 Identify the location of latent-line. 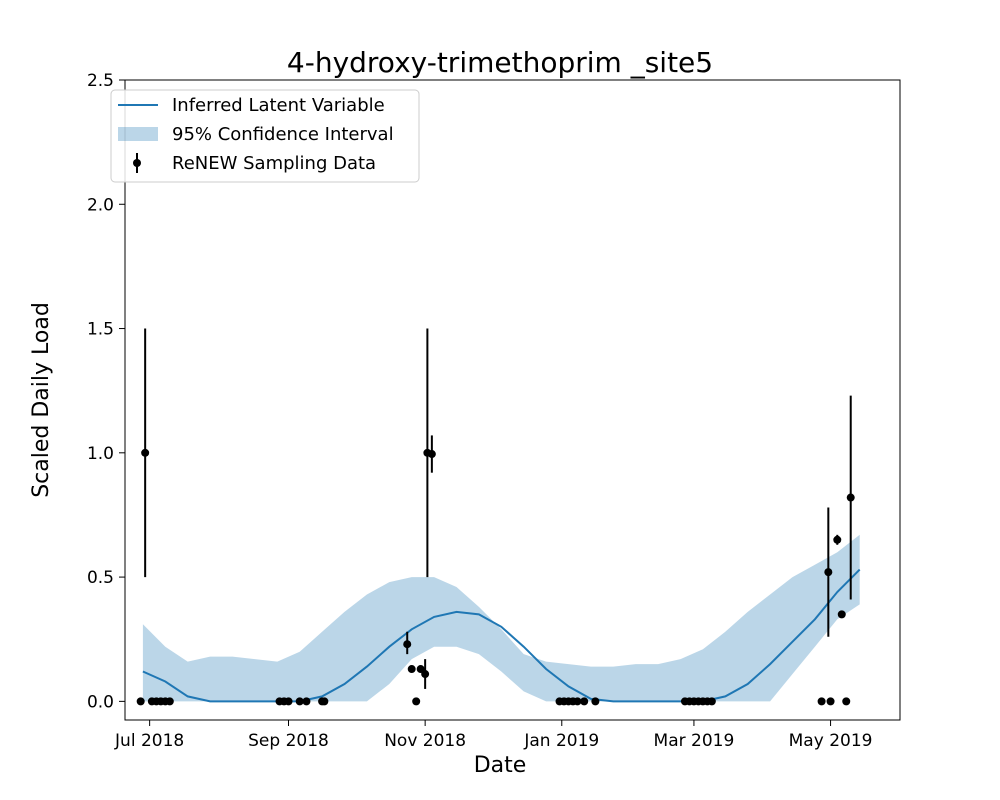
(501, 635).